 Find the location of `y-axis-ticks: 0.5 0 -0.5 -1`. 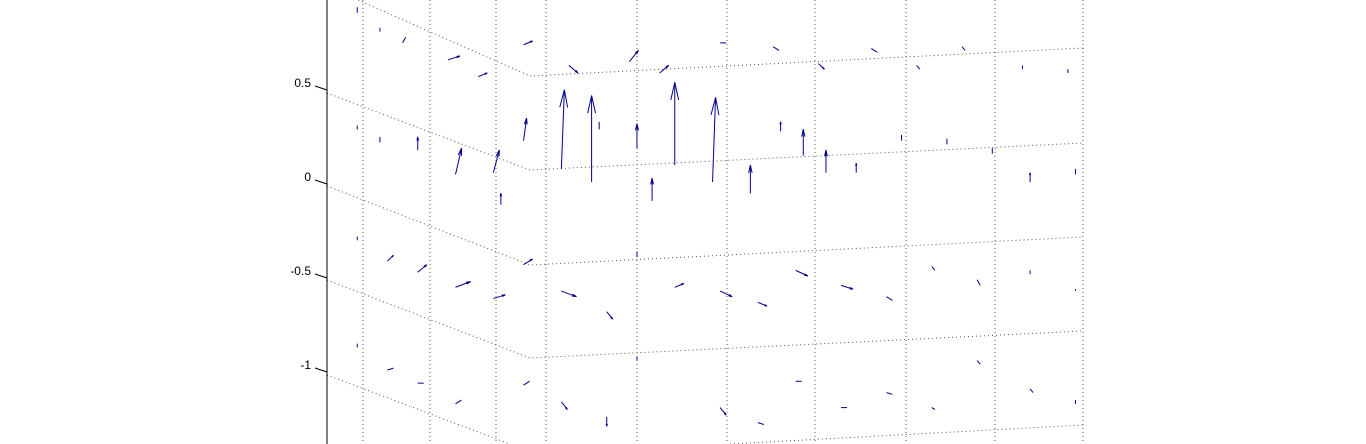

y-axis-ticks: 0.5 0 -0.5 -1 is located at coordinates (309, 224).